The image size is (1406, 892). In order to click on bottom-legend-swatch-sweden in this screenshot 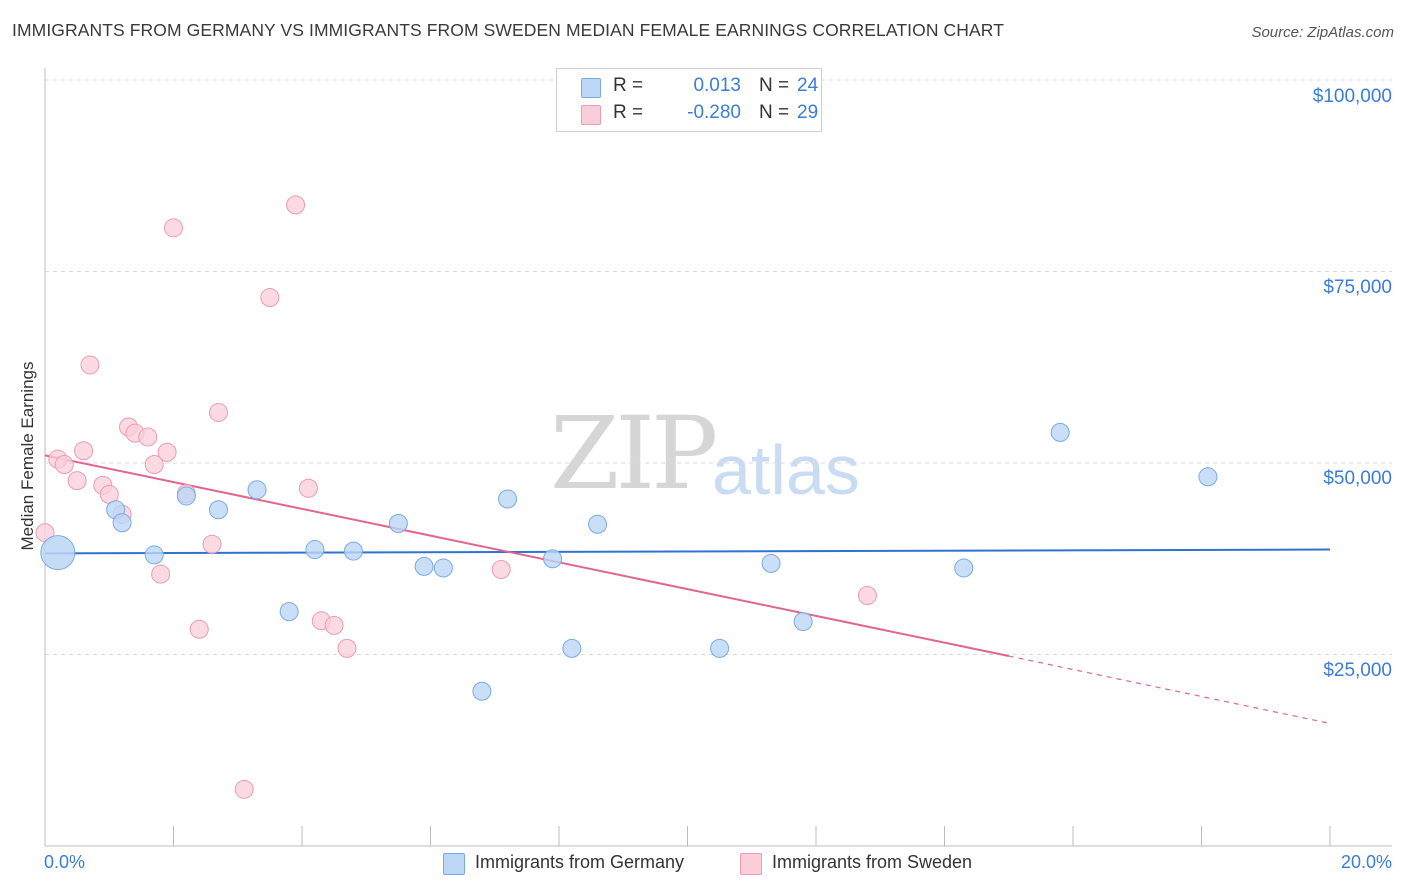, I will do `click(751, 864)`.